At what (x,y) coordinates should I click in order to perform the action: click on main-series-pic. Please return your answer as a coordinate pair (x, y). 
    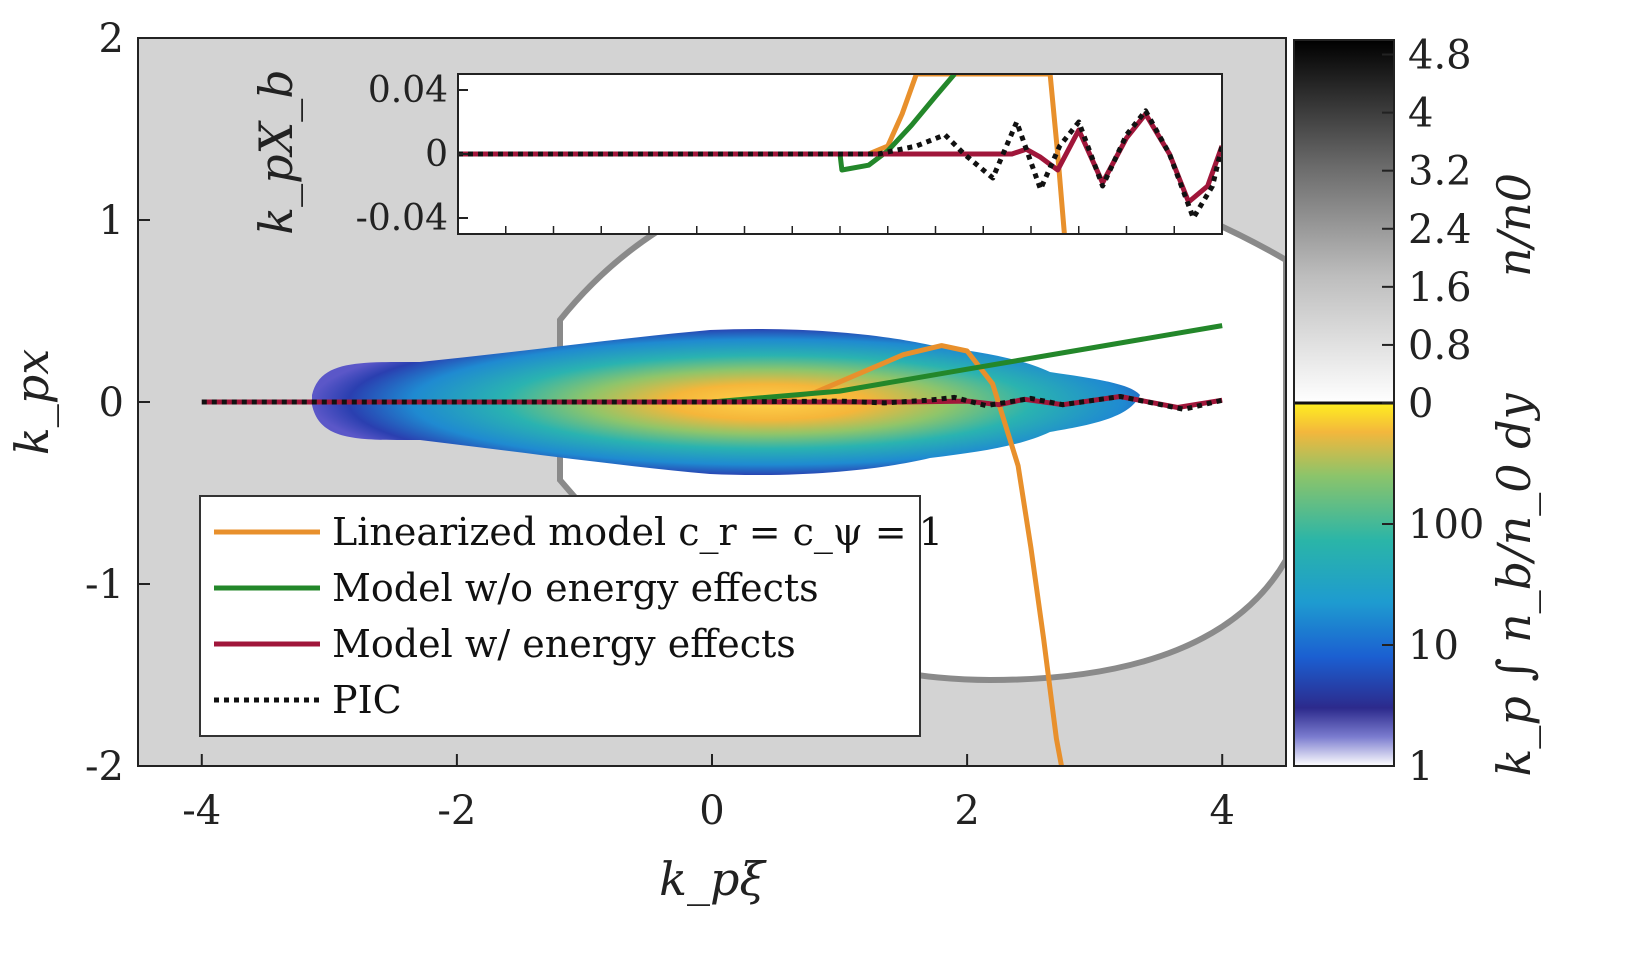
    Looking at the image, I should click on (712, 403).